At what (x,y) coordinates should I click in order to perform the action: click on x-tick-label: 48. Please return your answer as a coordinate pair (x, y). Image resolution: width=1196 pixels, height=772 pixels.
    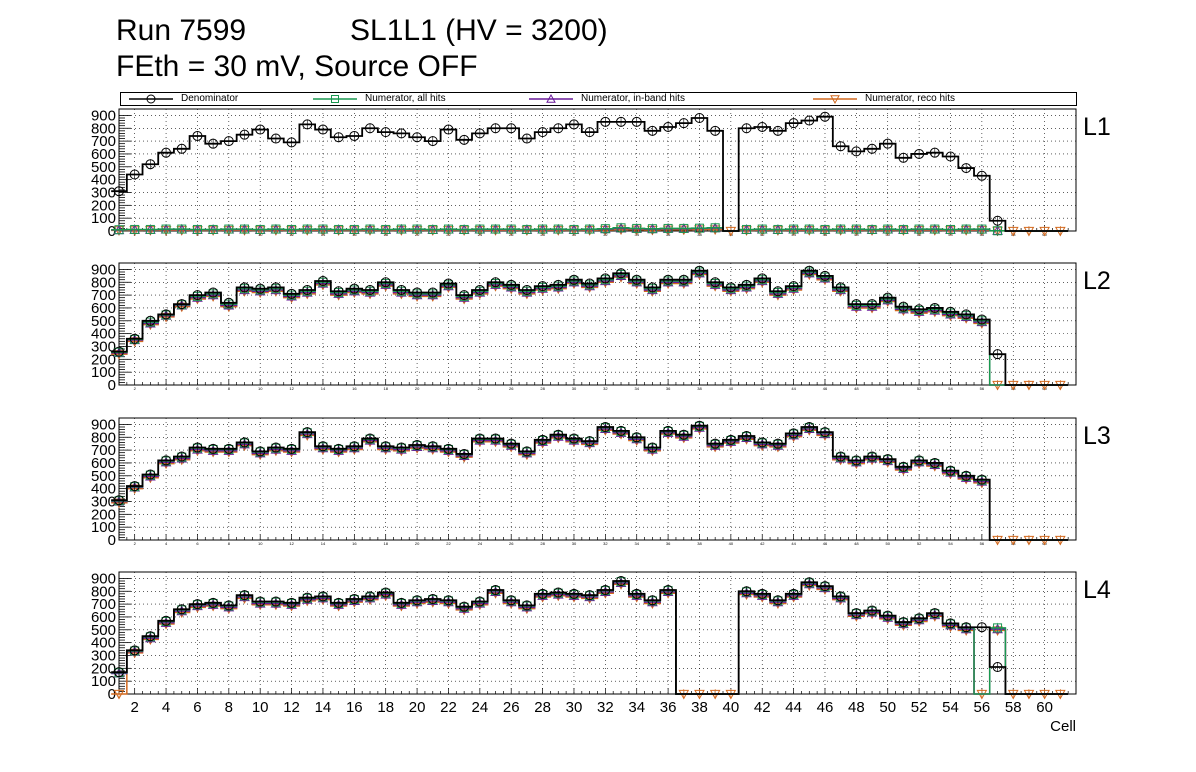
    Looking at the image, I should click on (856, 707).